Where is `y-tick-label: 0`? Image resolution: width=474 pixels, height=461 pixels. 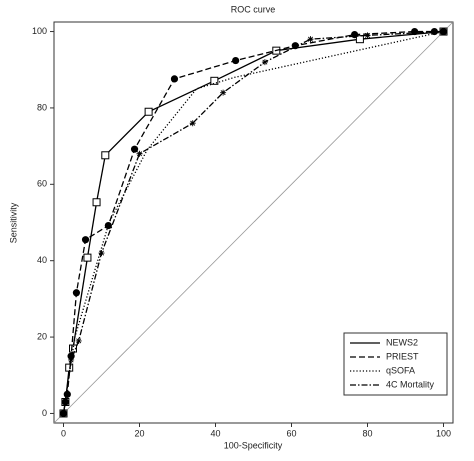 y-tick-label: 0 is located at coordinates (44, 413).